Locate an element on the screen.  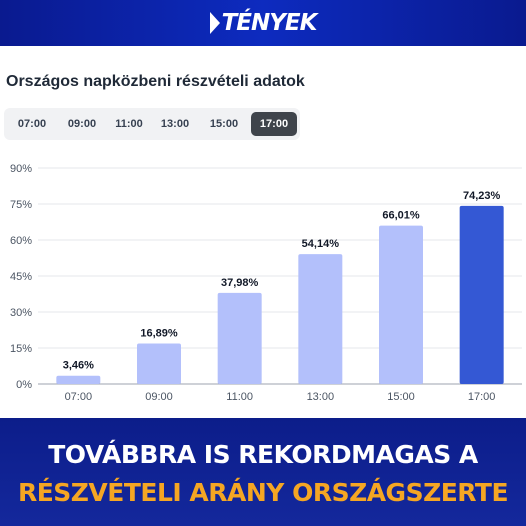
data-label: 66,01% is located at coordinates (401, 216).